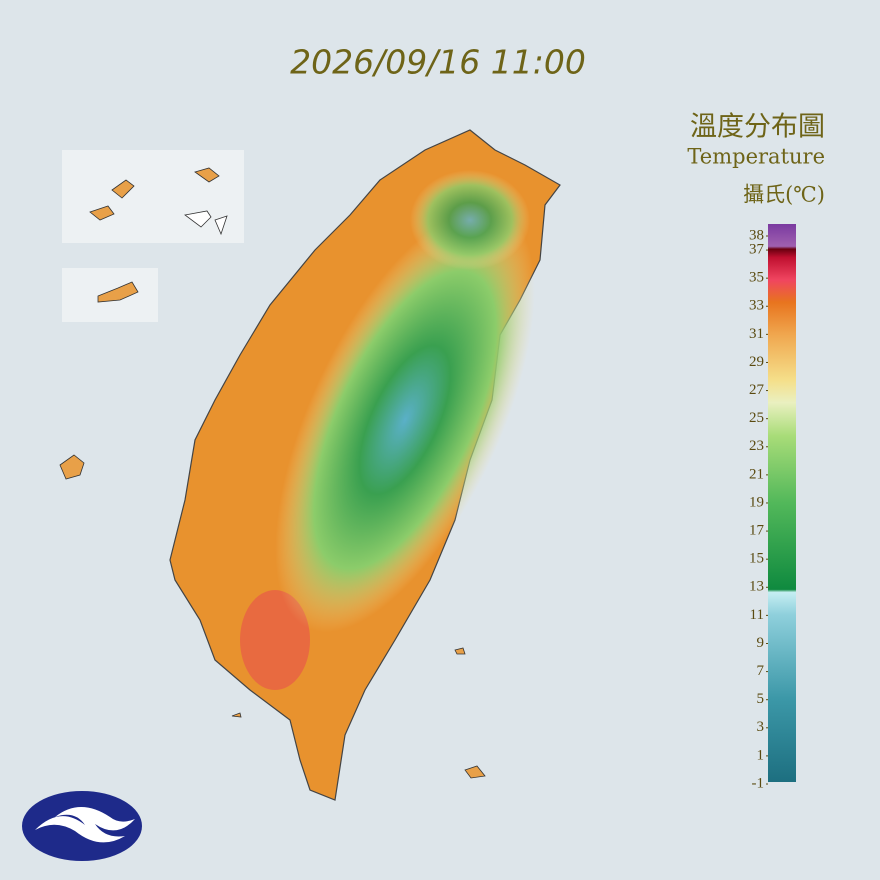  Describe the element at coordinates (757, 127) in the screenshot. I see `legend-title: 溫度分布圖` at that location.